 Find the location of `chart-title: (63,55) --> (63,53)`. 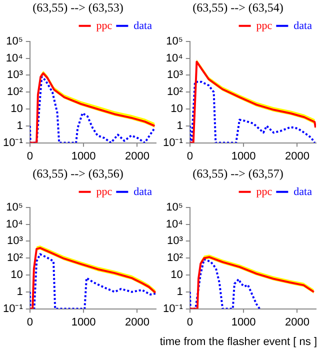

chart-title: (63,55) --> (63,53) is located at coordinates (78, 7).